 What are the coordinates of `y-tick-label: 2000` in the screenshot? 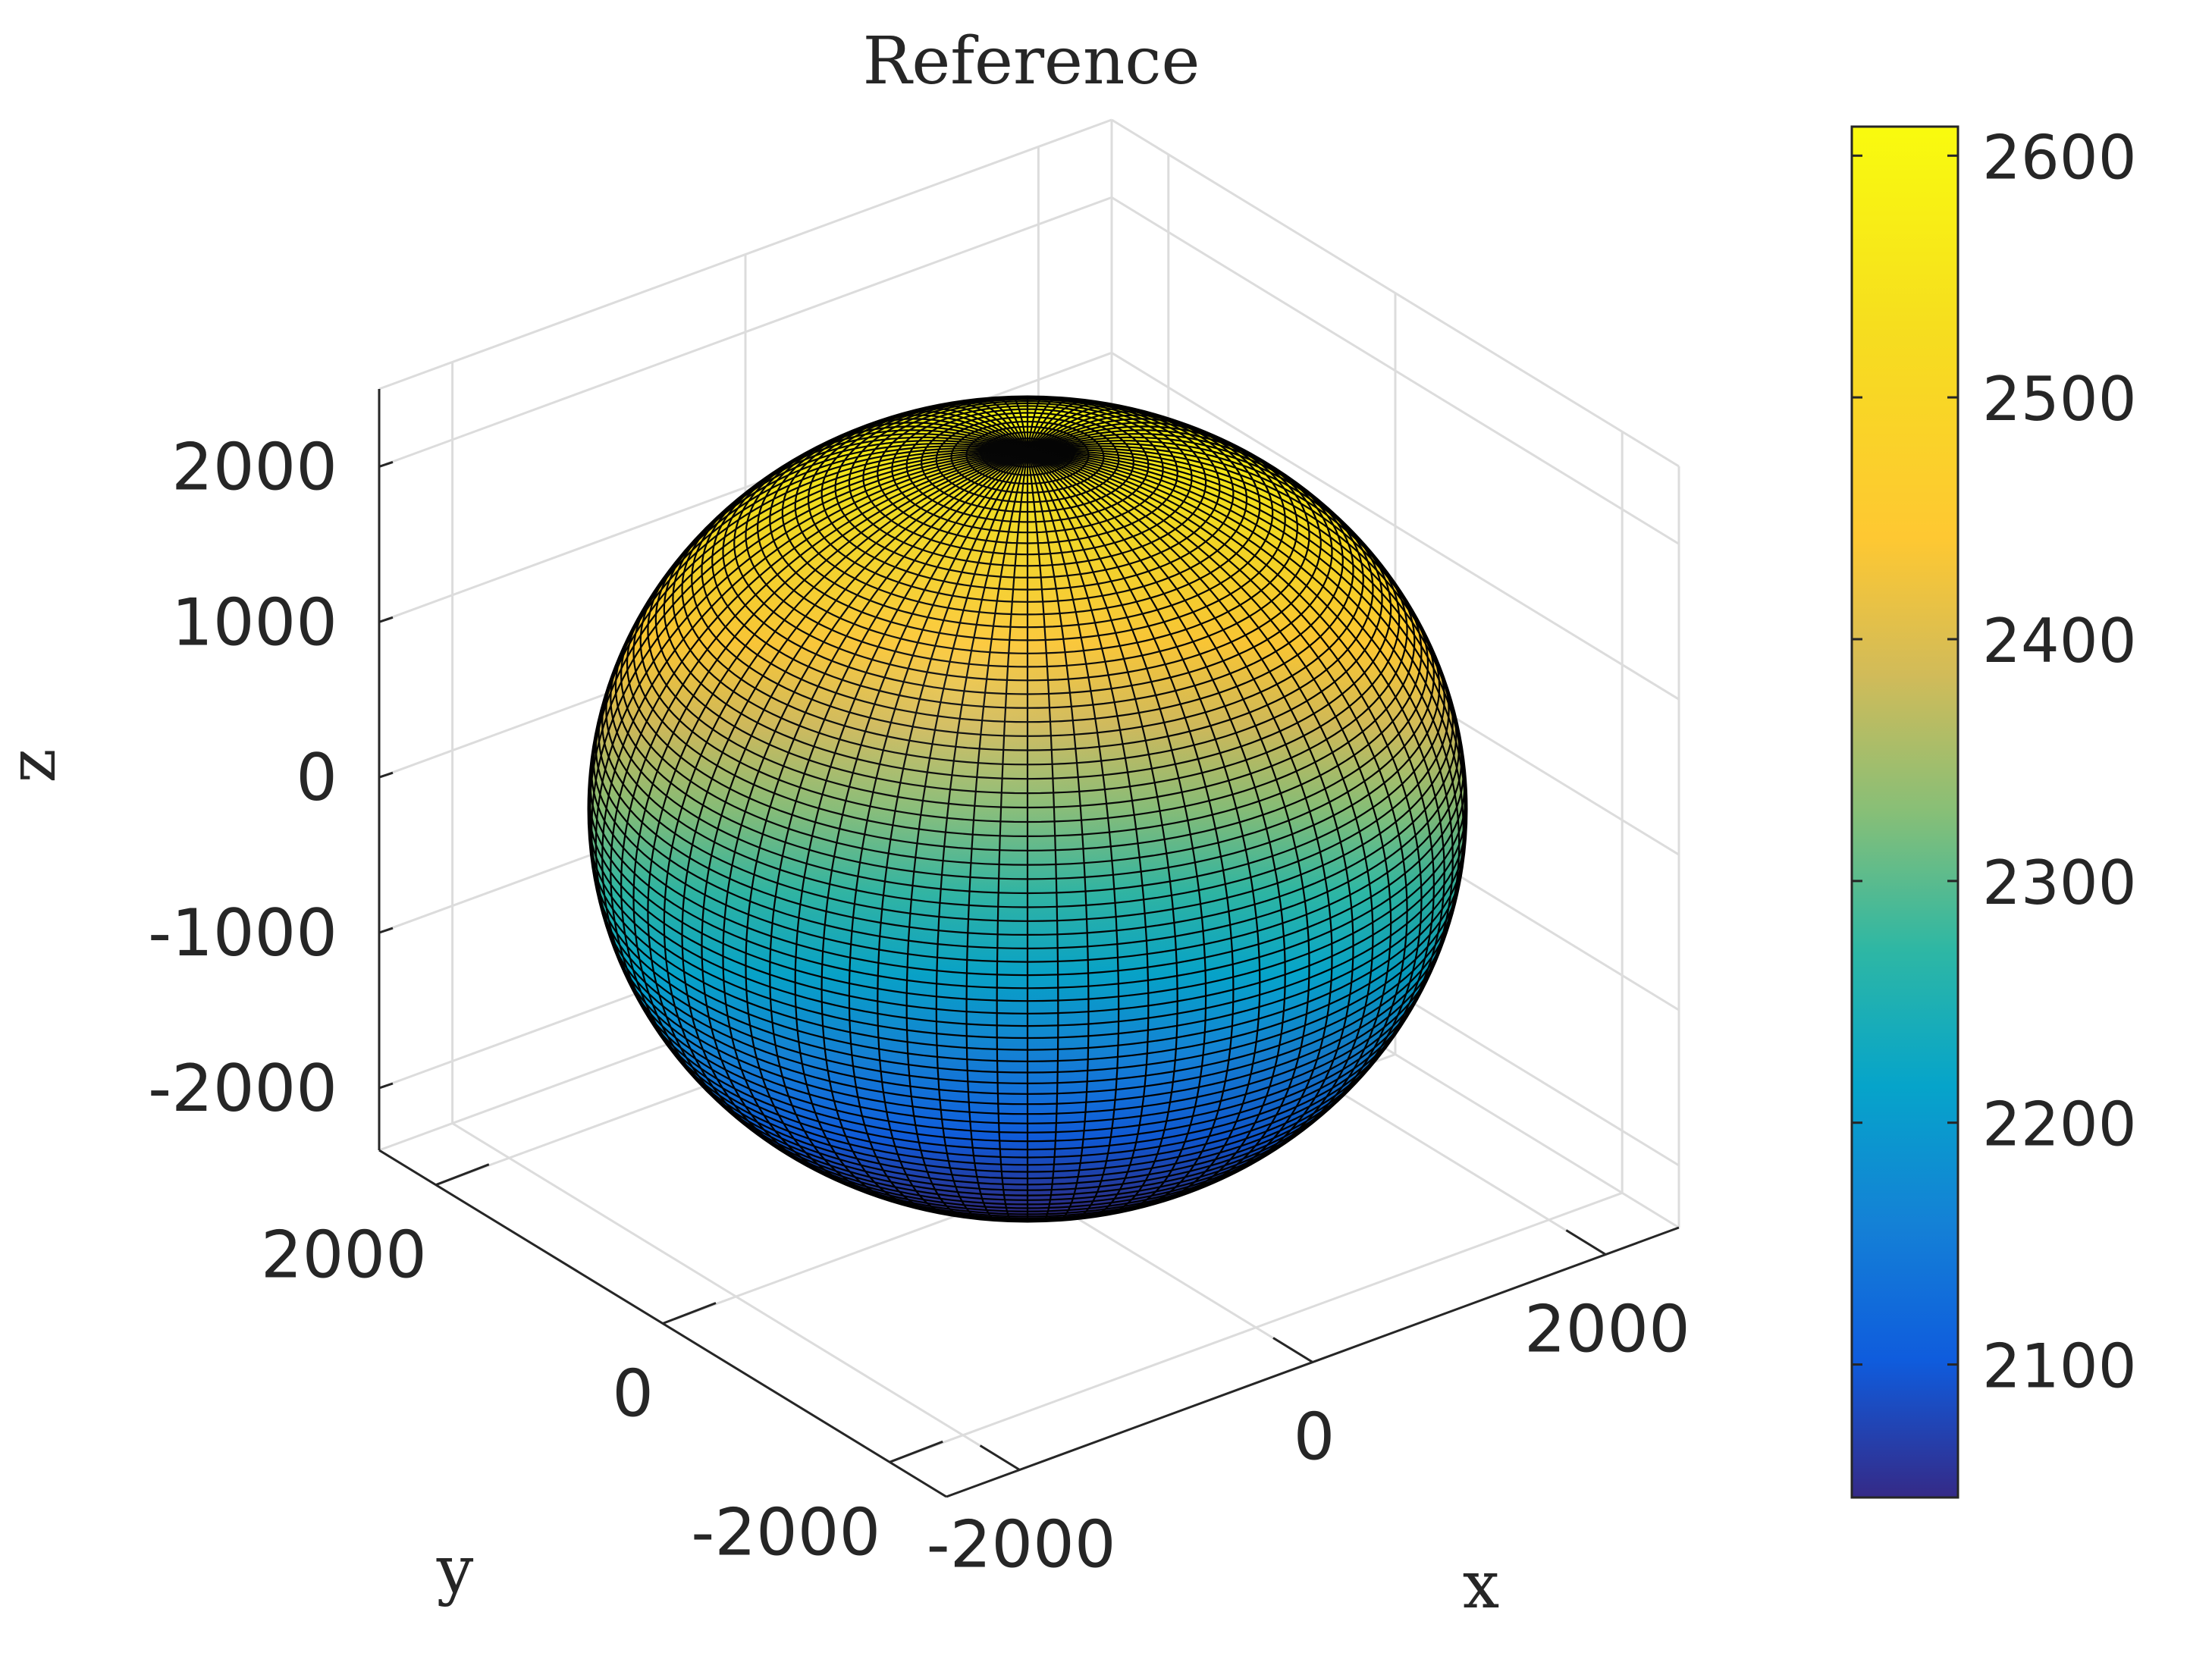 It's located at (344, 1256).